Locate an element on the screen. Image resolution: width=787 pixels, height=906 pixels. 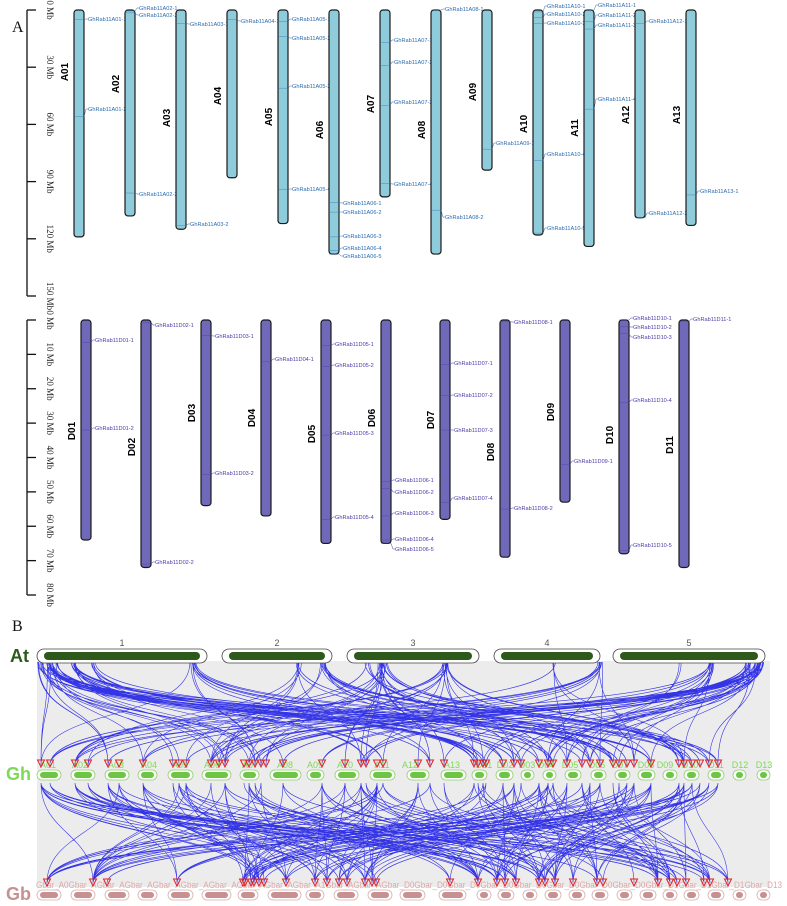
chromosome-label: A04 is located at coordinates (218, 95).